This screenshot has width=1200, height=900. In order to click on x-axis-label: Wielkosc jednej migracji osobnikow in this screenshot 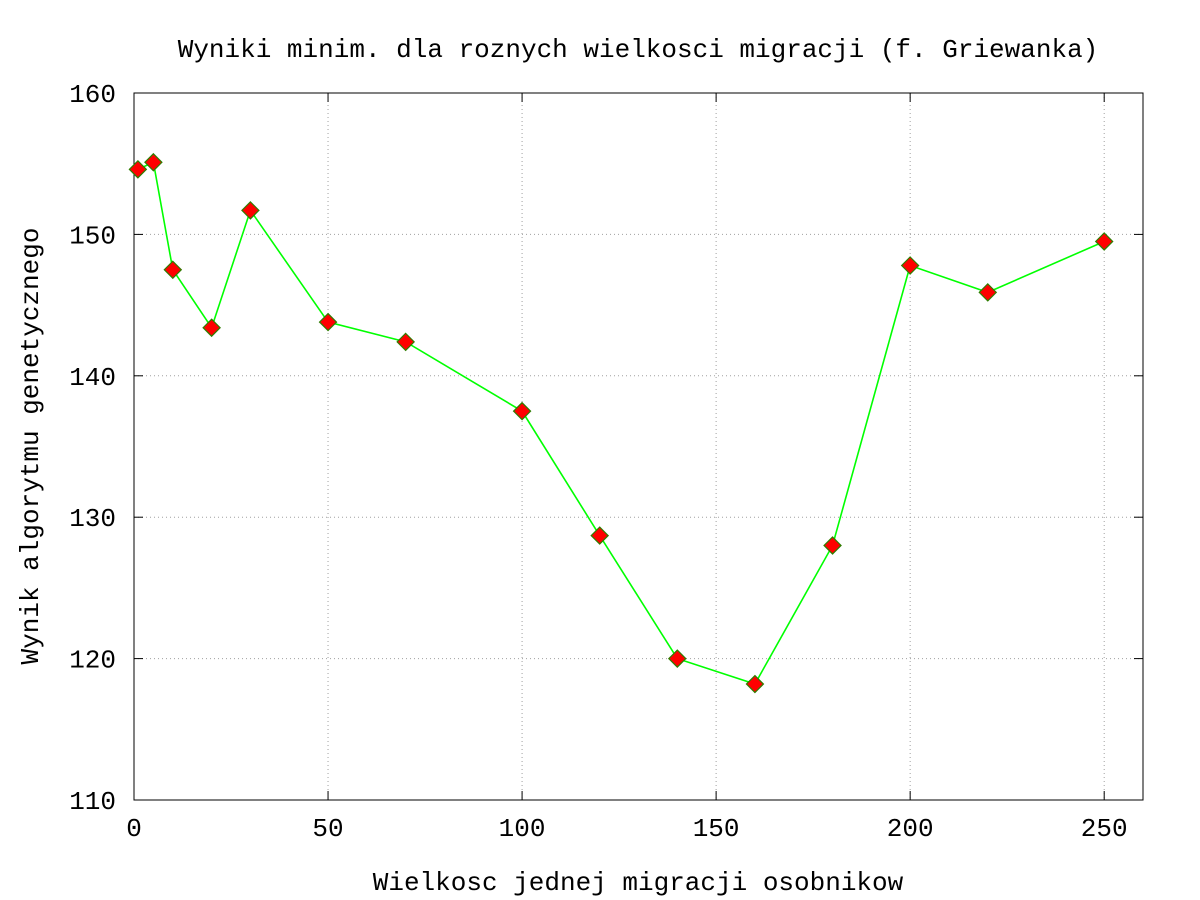, I will do `click(638, 883)`.